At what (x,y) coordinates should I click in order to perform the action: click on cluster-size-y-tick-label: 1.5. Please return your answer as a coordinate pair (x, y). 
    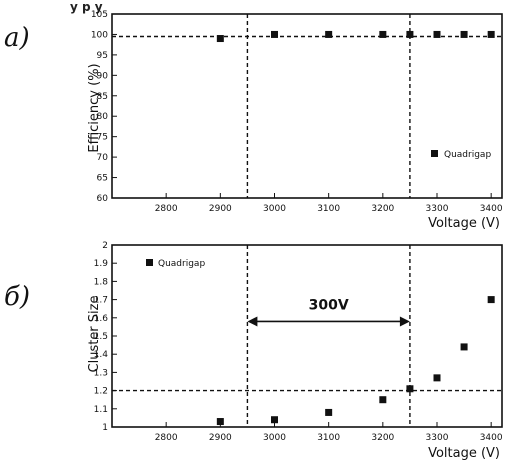
    Looking at the image, I should click on (101, 337).